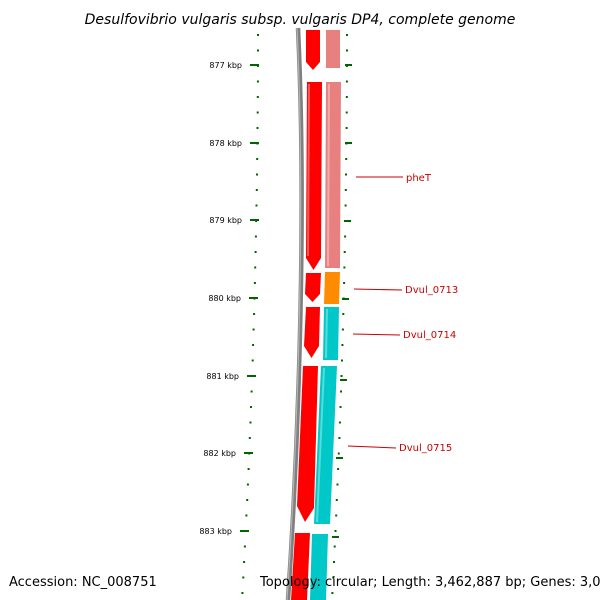  What do you see at coordinates (333, 49) in the screenshot?
I see `gene-feature-top` at bounding box center [333, 49].